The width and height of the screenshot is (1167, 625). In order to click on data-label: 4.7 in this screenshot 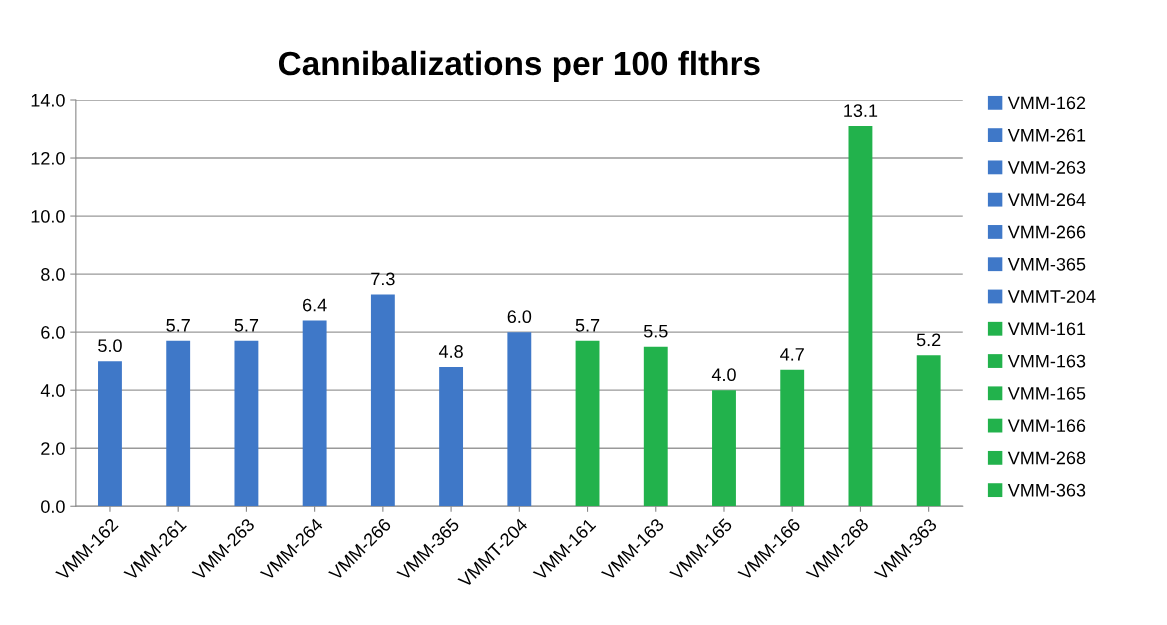, I will do `click(792, 354)`.